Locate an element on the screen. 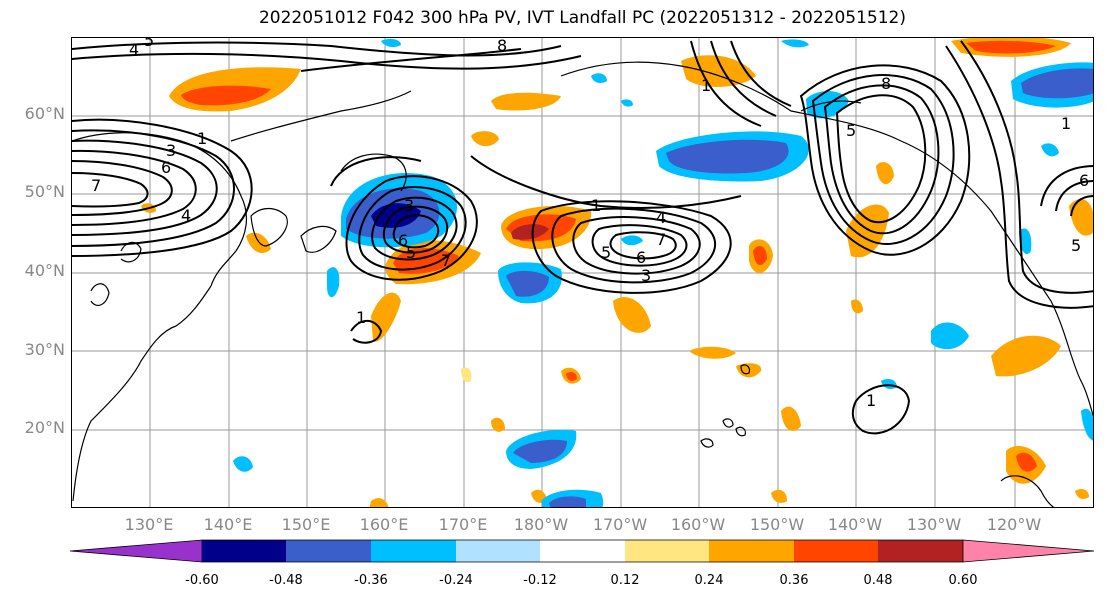 The image size is (1105, 601). colorbar-tick: -0.24 is located at coordinates (456, 580).